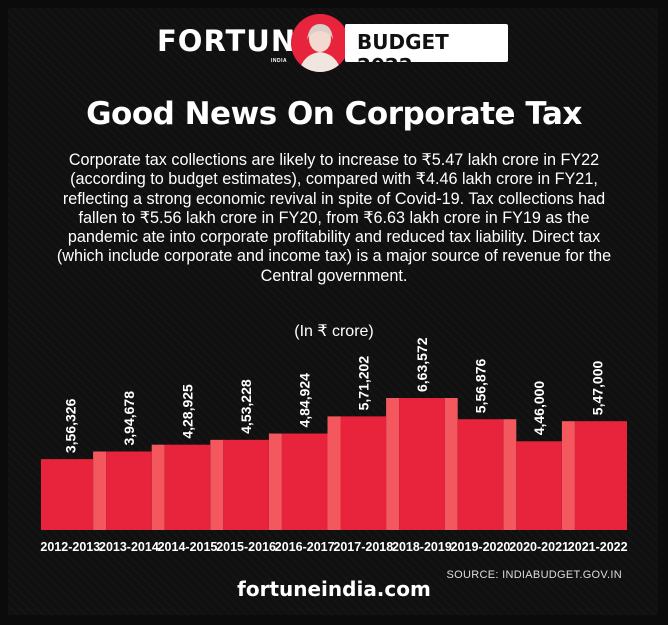  I want to click on bar-2014-2015, so click(187, 487).